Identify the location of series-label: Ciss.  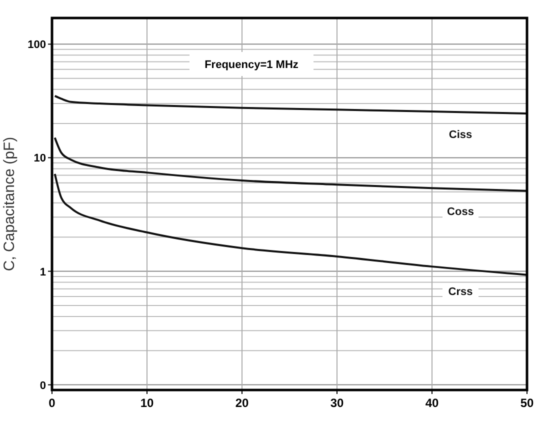
(460, 135).